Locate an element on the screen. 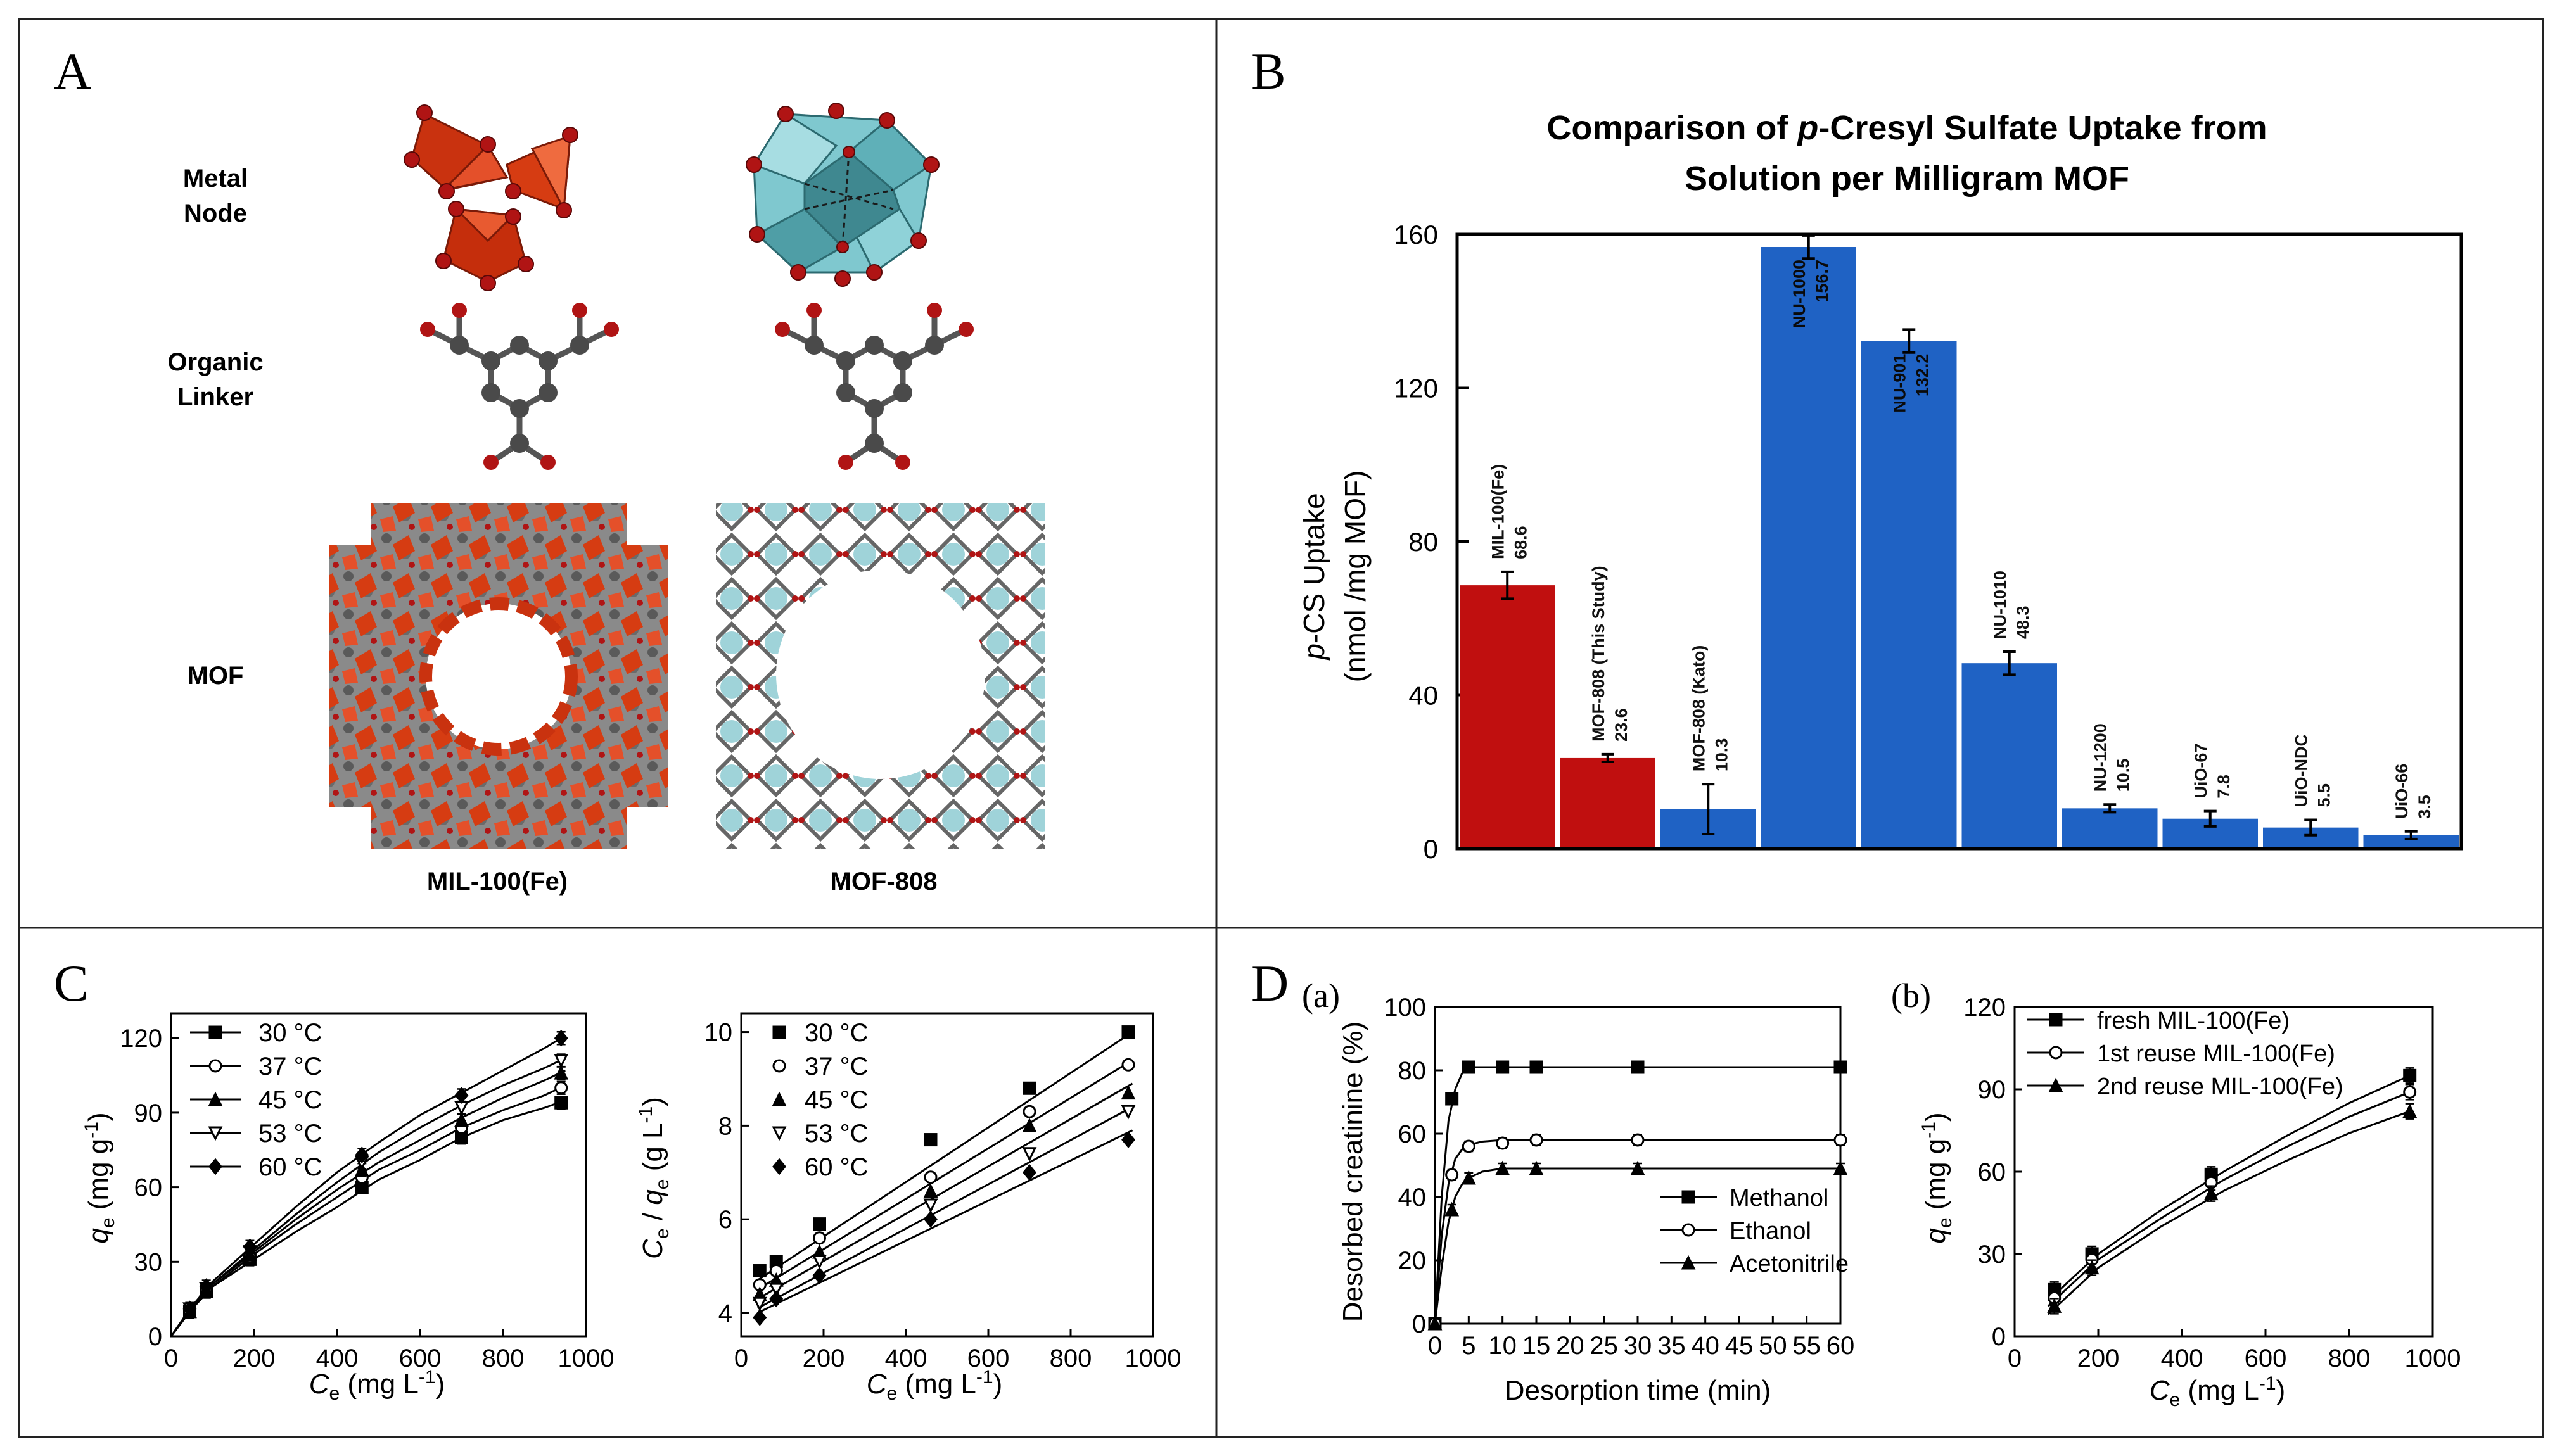 Image resolution: width=2562 pixels, height=1456 pixels. legend-label: 60 °C is located at coordinates (837, 1167).